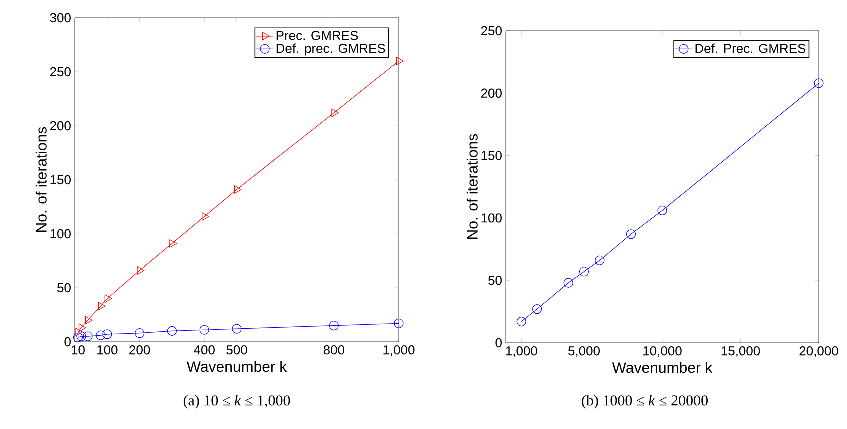  Describe the element at coordinates (331, 50) in the screenshot. I see `legend-label: Def. prec. GMRES` at that location.